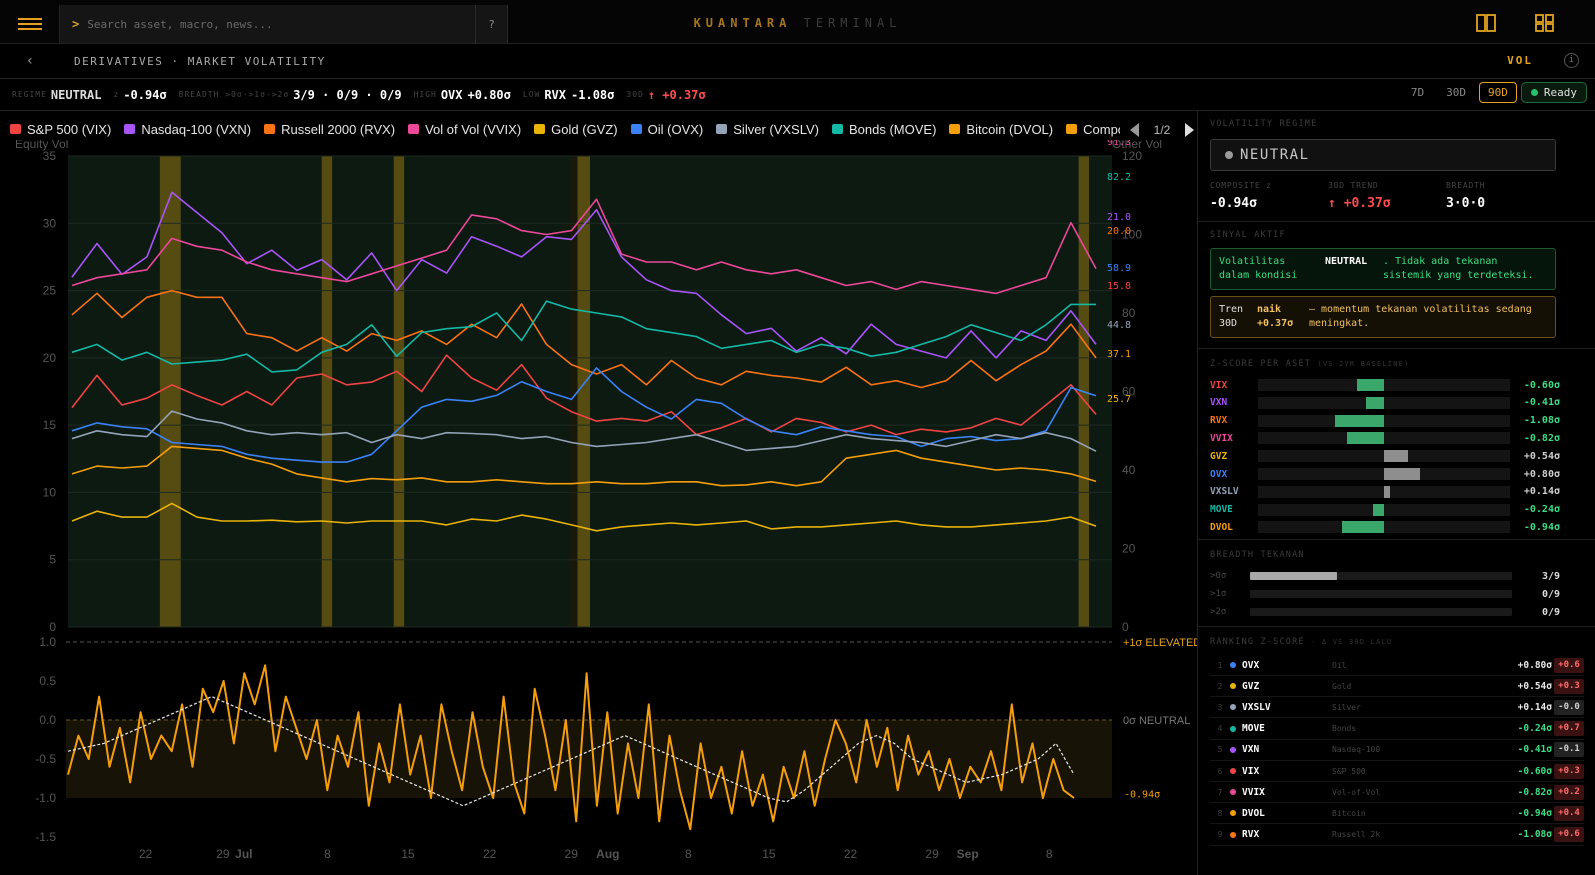 The width and height of the screenshot is (1595, 875). Describe the element at coordinates (1378, 509) in the screenshot. I see `zscore-bar` at that location.